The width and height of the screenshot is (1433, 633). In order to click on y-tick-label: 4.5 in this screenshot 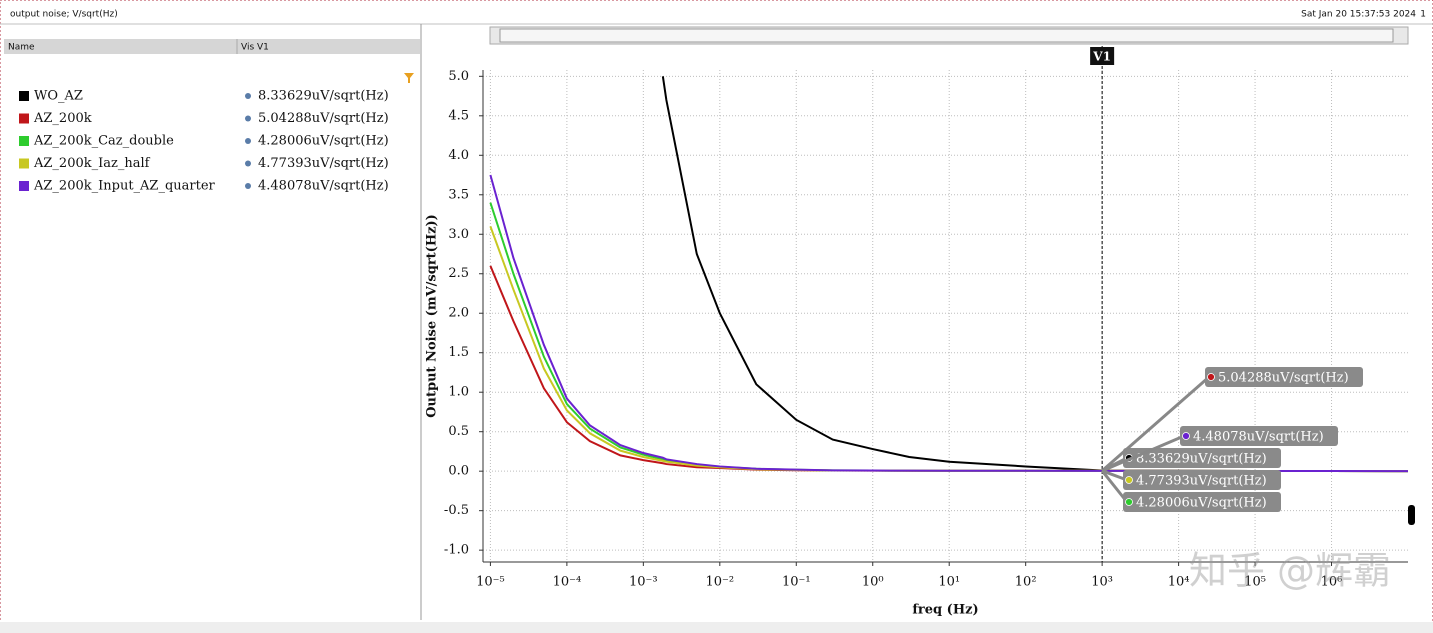, I will do `click(458, 115)`.